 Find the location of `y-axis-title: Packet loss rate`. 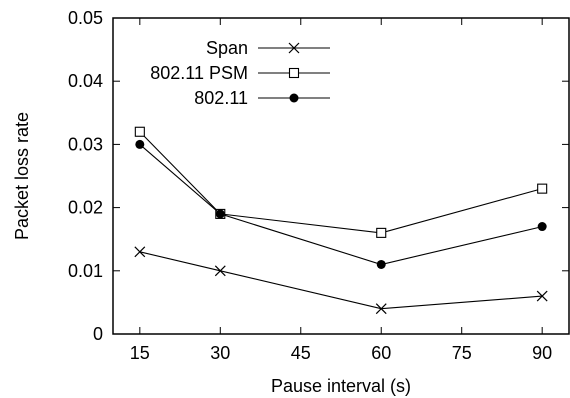

y-axis-title: Packet loss rate is located at coordinates (22, 176).